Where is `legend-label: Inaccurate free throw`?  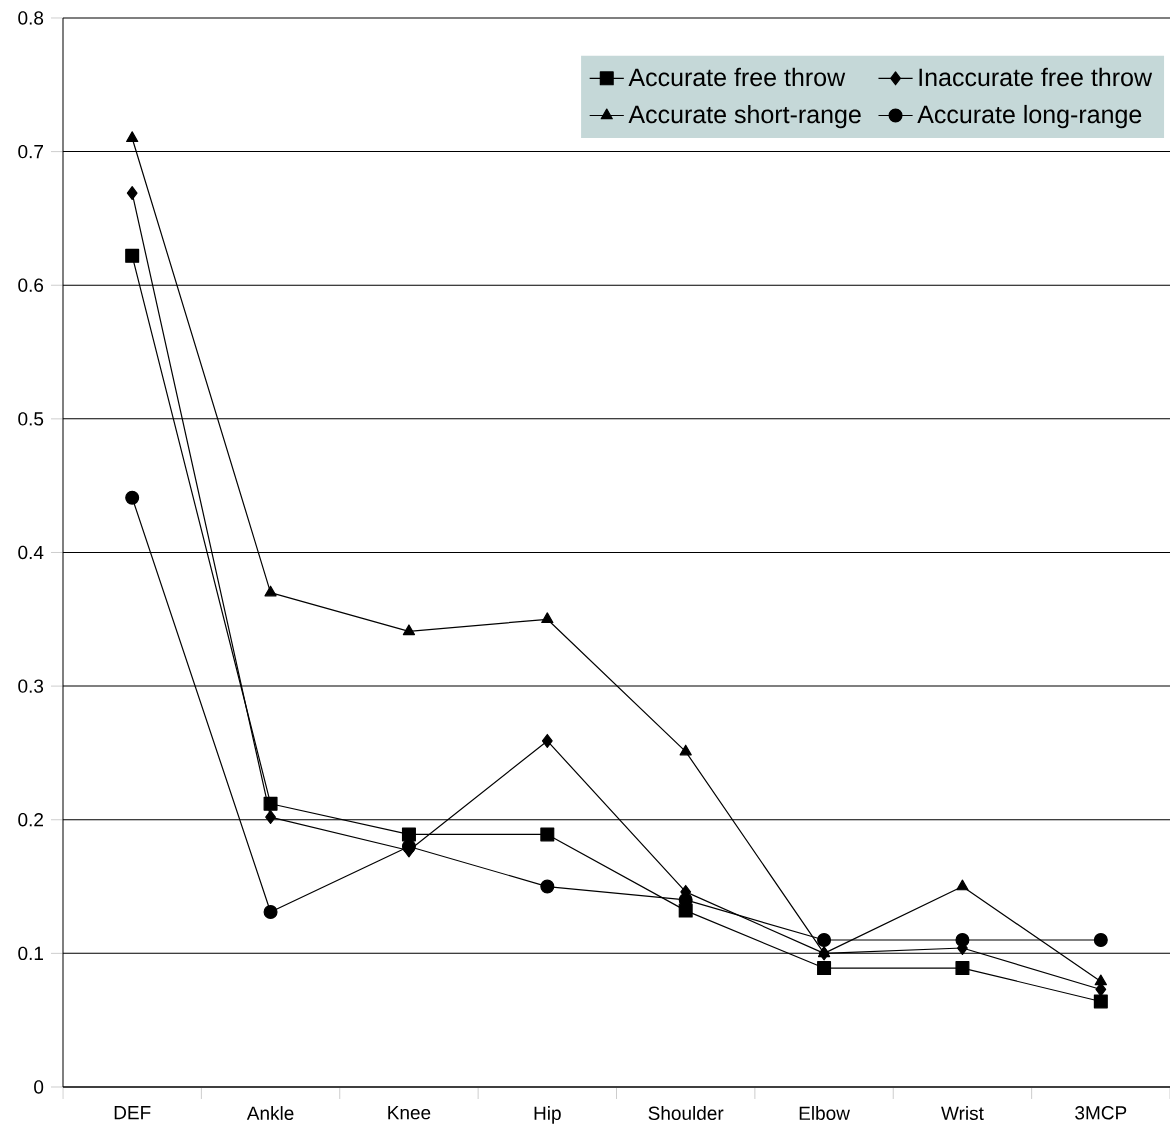
legend-label: Inaccurate free throw is located at coordinates (1036, 77).